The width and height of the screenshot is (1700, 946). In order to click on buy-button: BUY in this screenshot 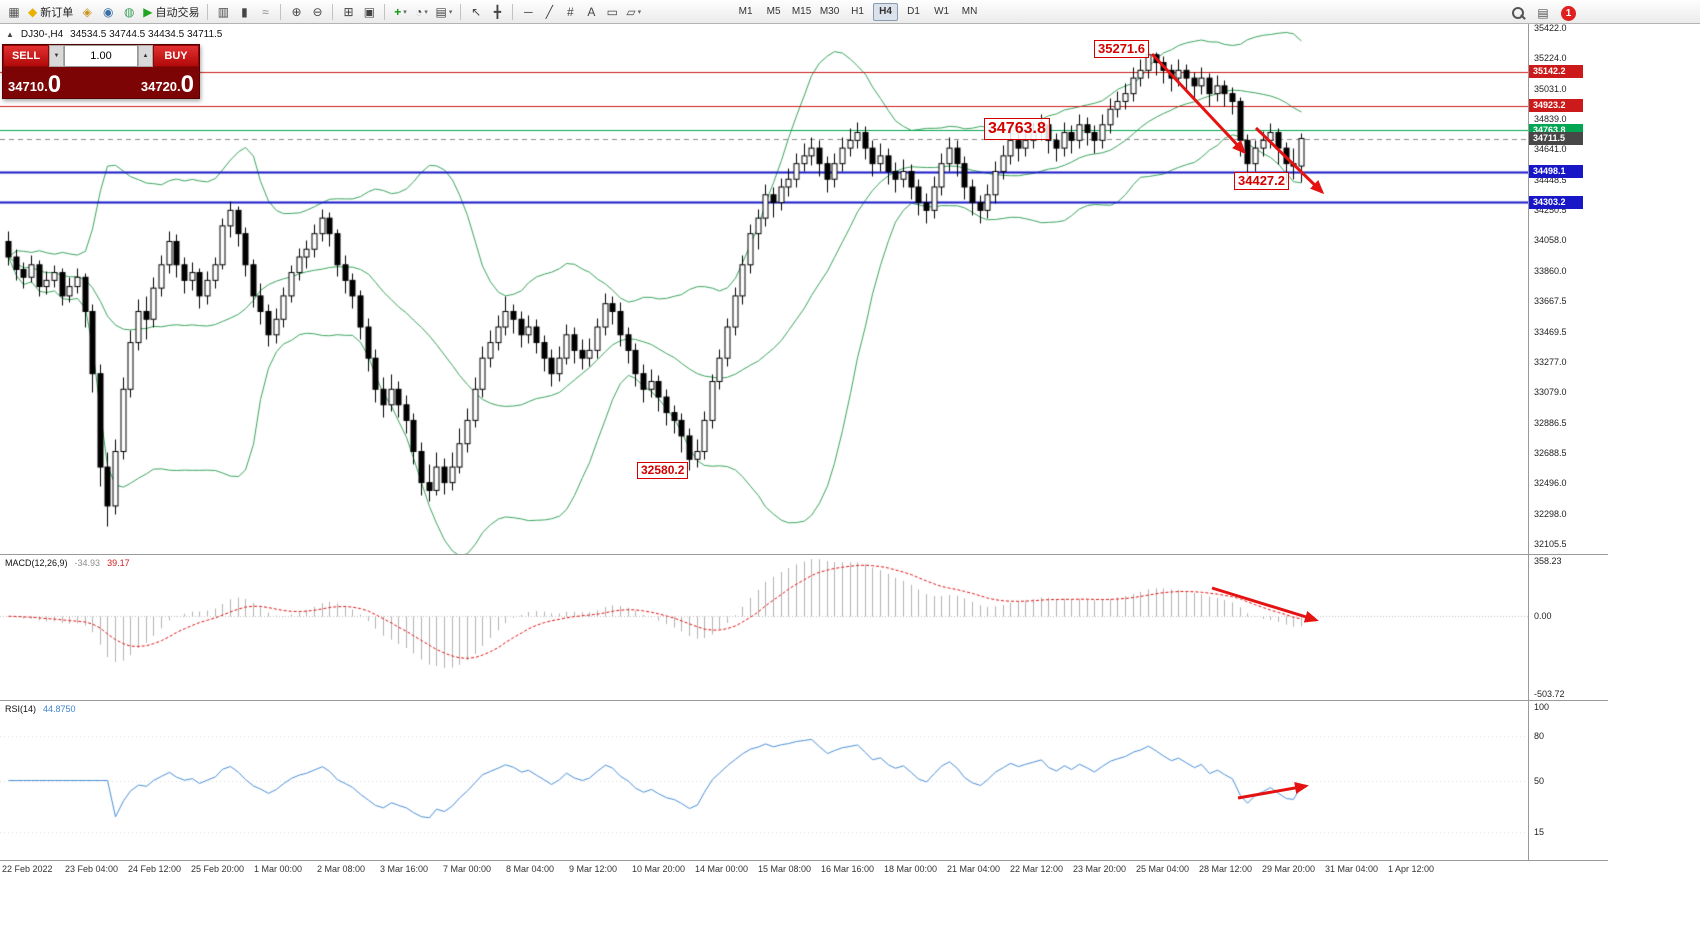, I will do `click(176, 56)`.